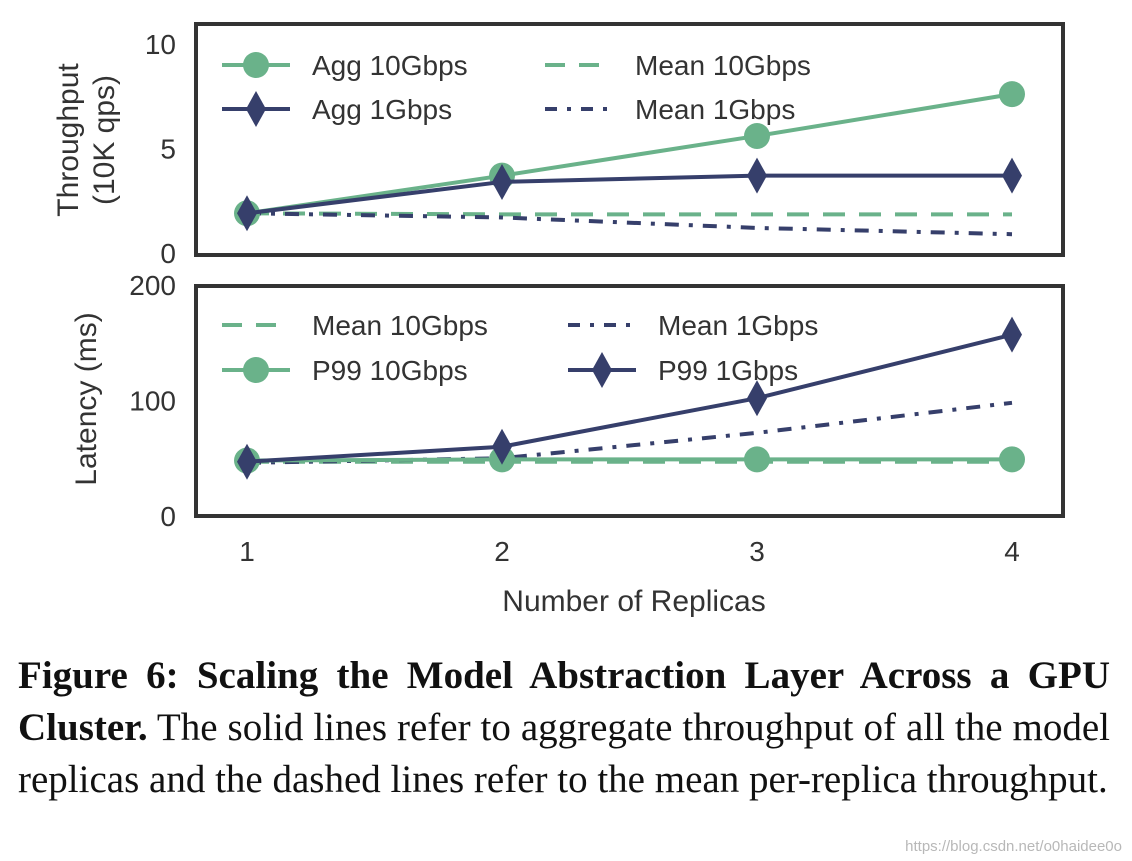  I want to click on throughput-y-ticks: 0 5 10, so click(160, 149).